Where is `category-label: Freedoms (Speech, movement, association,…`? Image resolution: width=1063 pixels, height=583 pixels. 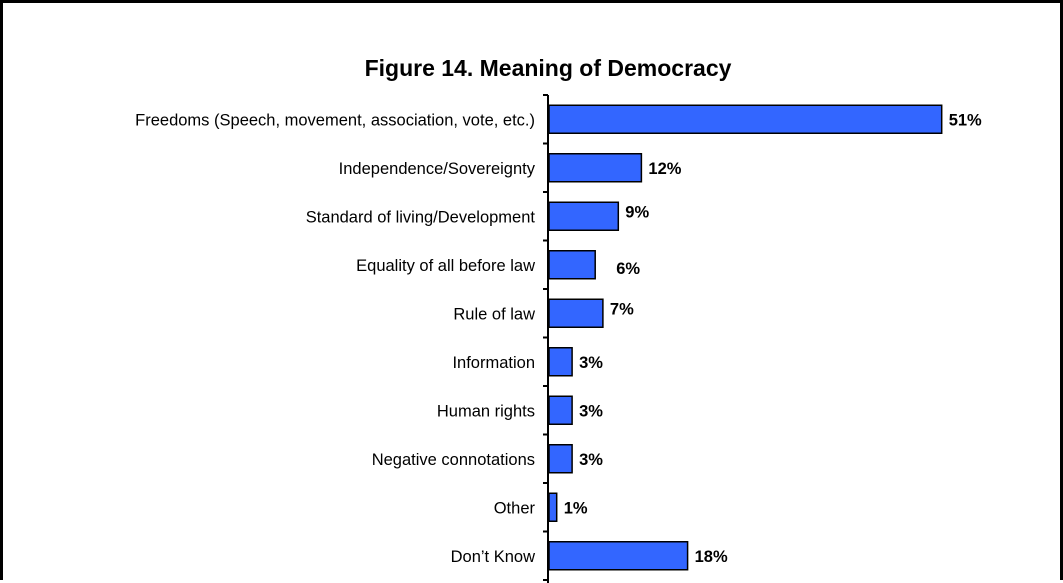 category-label: Freedoms (Speech, movement, association,… is located at coordinates (335, 120).